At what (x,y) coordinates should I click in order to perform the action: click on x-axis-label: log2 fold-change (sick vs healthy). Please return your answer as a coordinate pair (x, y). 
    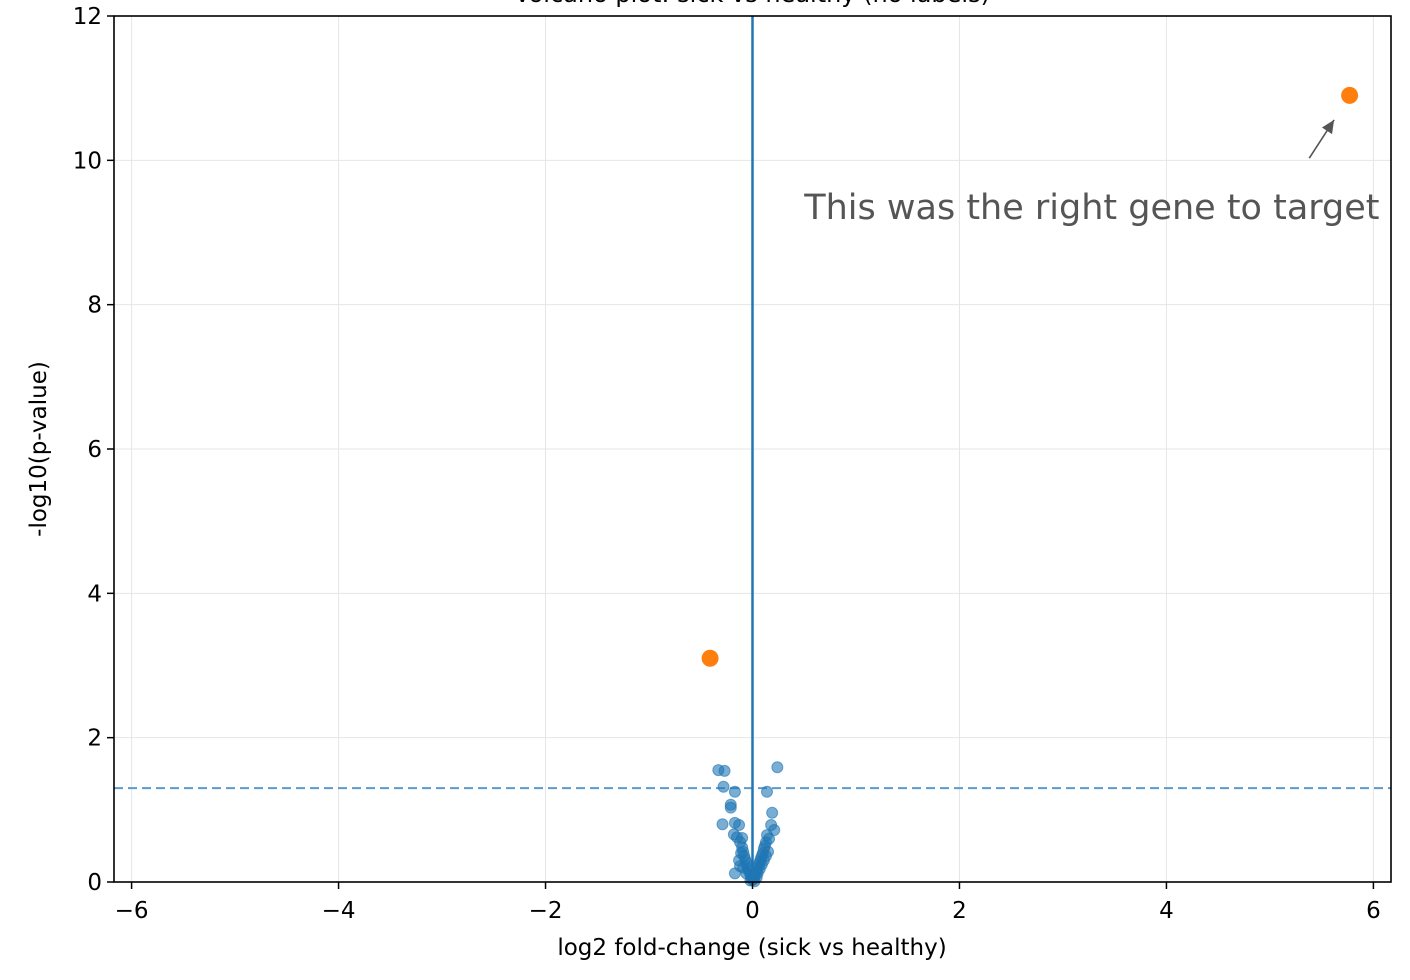
    Looking at the image, I should click on (751, 948).